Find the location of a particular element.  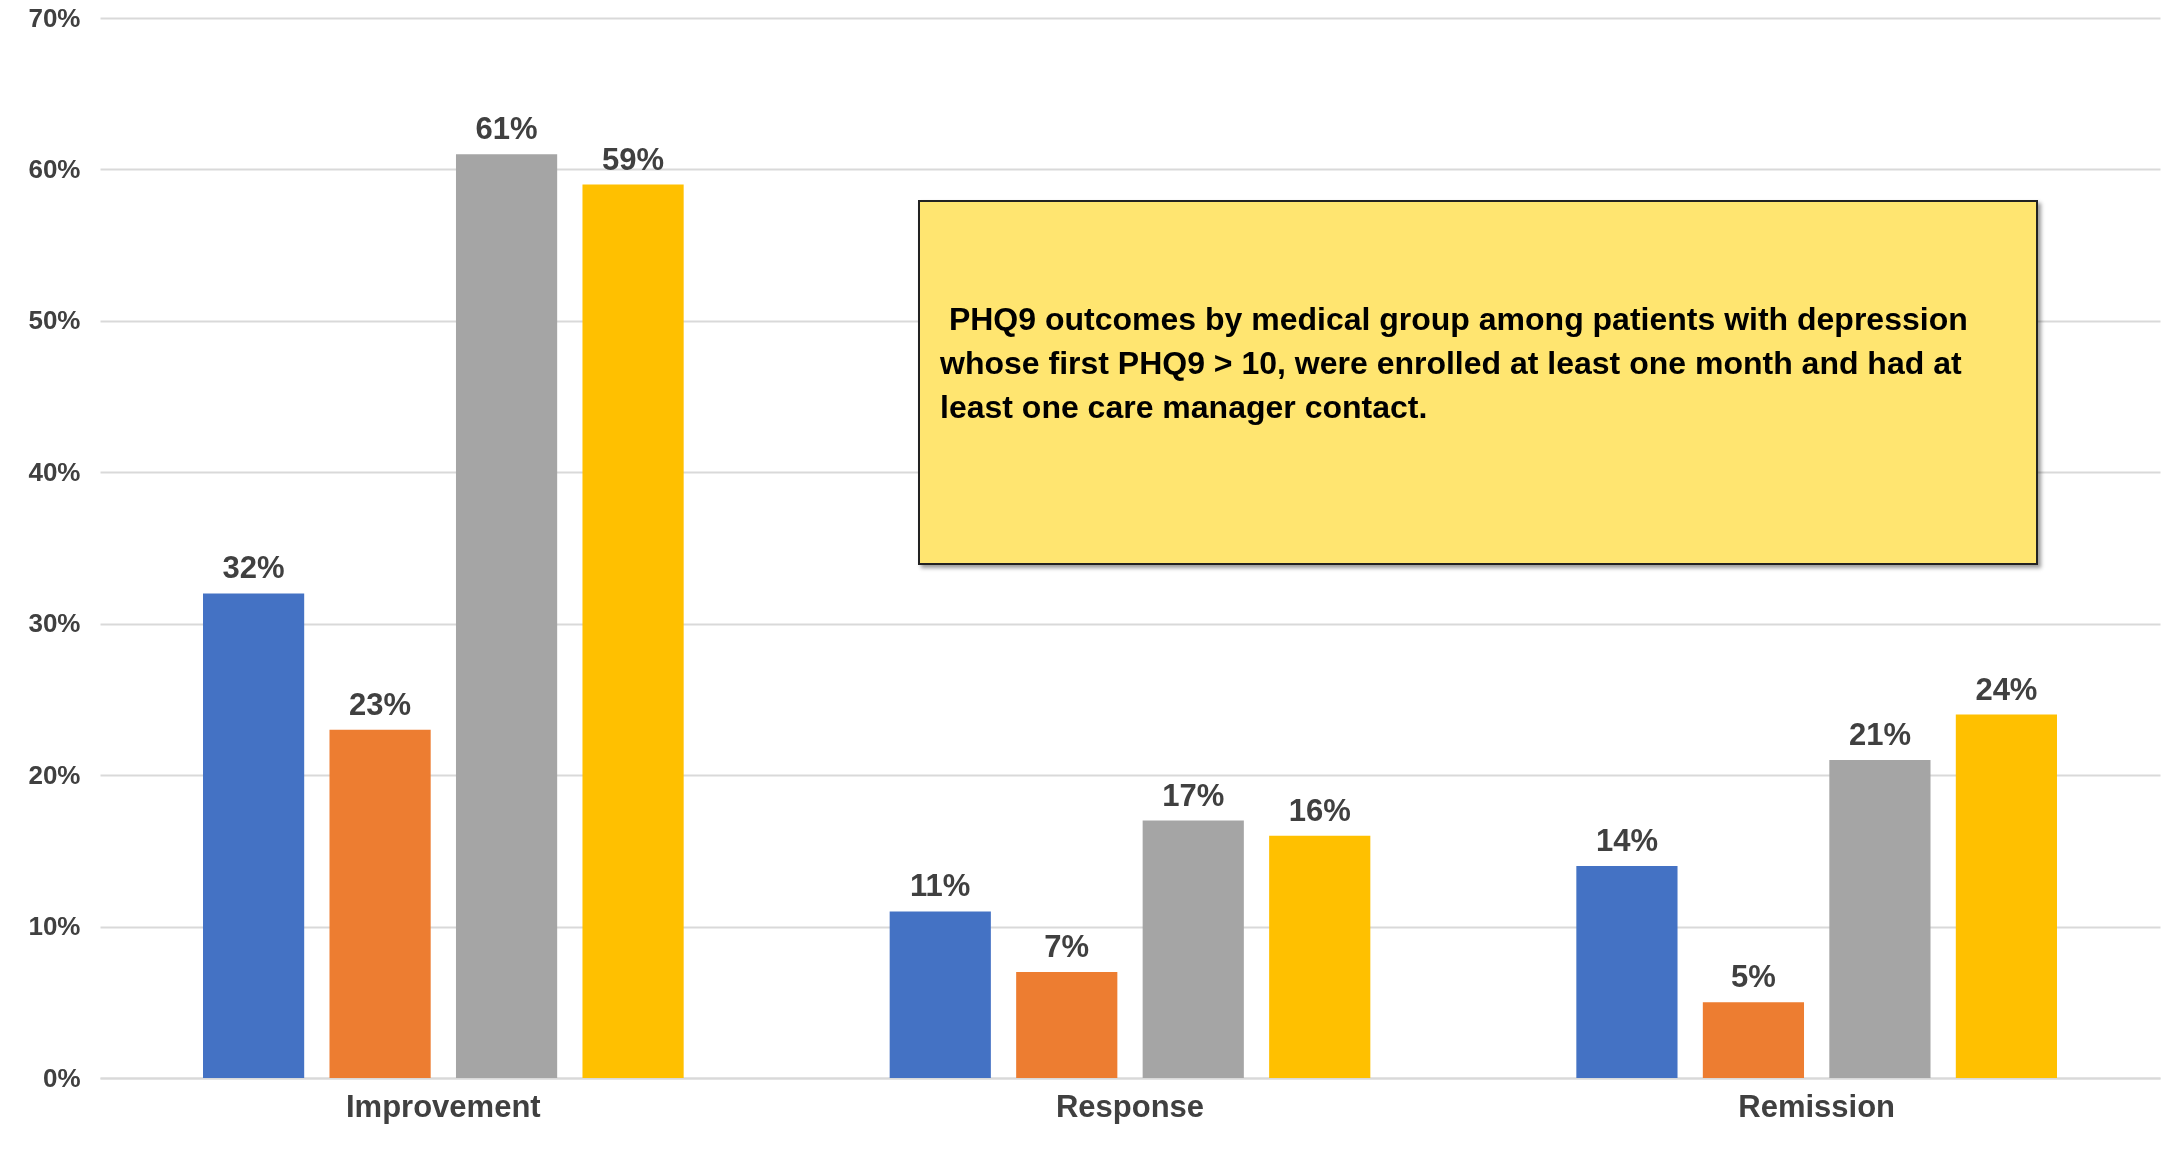

y-tick-label: 70% is located at coordinates (54, 17).